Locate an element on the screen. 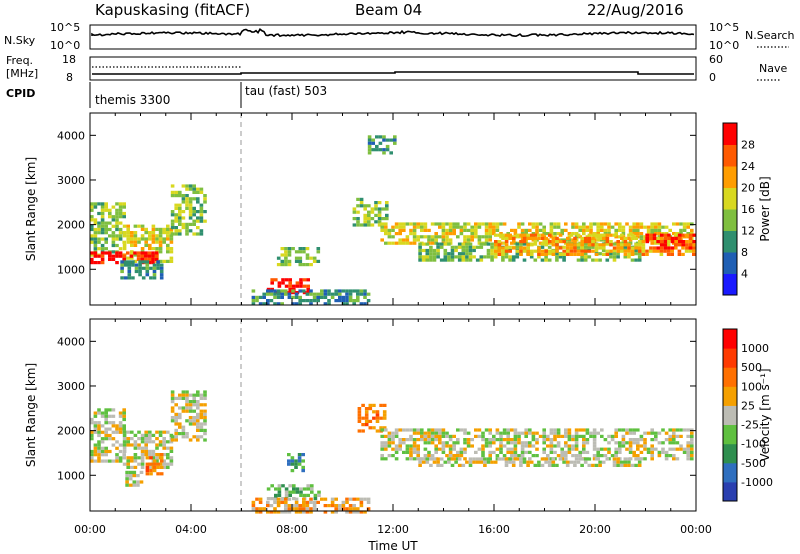  freq-tick-bottom: 8 is located at coordinates (69, 77).